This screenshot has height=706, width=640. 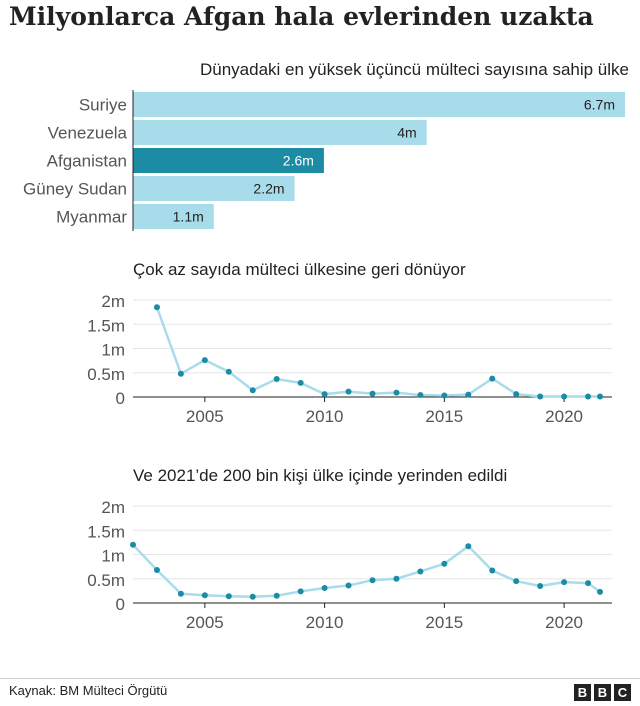 What do you see at coordinates (582, 692) in the screenshot?
I see `bbc-logo-b1: B` at bounding box center [582, 692].